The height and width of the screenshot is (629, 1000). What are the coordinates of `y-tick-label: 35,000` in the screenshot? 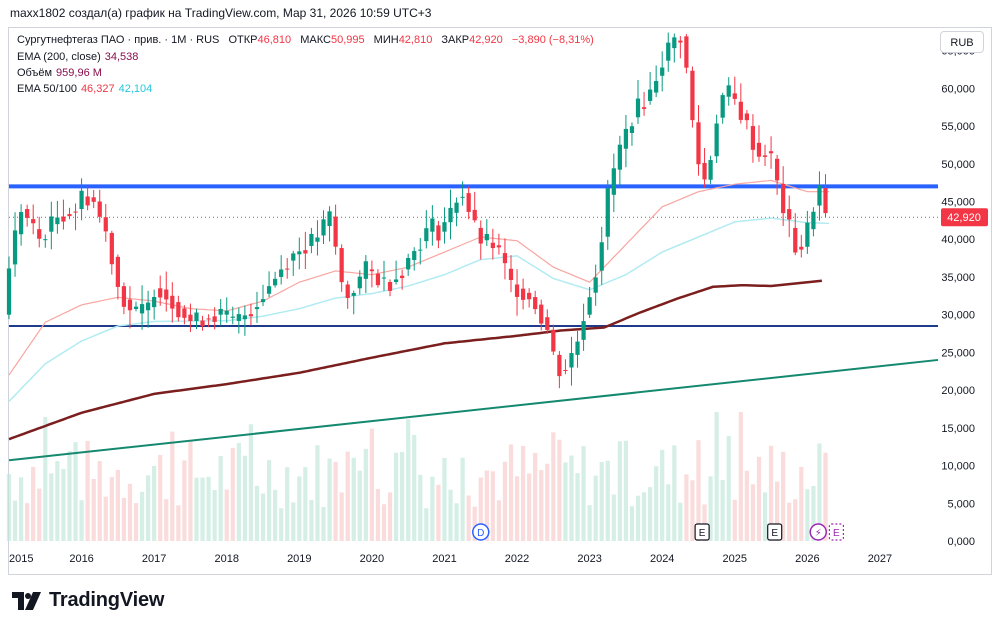 It's located at (958, 278).